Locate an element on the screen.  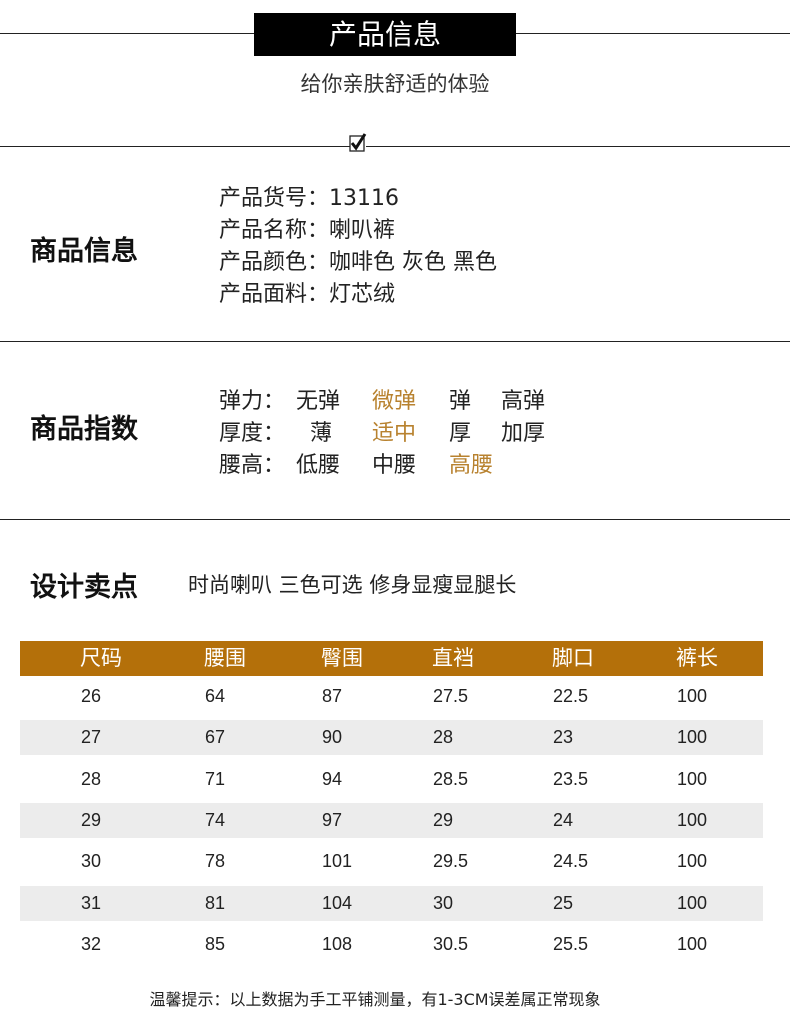
table-cell: 108 is located at coordinates (337, 943).